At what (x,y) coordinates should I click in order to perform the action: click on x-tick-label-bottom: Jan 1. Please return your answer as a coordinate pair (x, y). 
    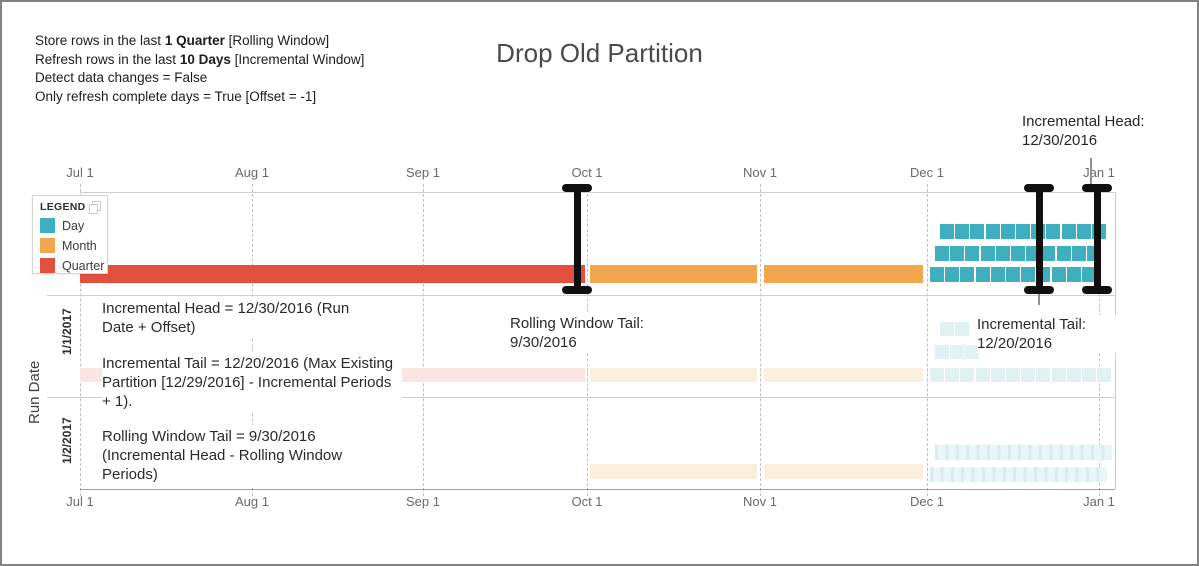
    Looking at the image, I should click on (1099, 501).